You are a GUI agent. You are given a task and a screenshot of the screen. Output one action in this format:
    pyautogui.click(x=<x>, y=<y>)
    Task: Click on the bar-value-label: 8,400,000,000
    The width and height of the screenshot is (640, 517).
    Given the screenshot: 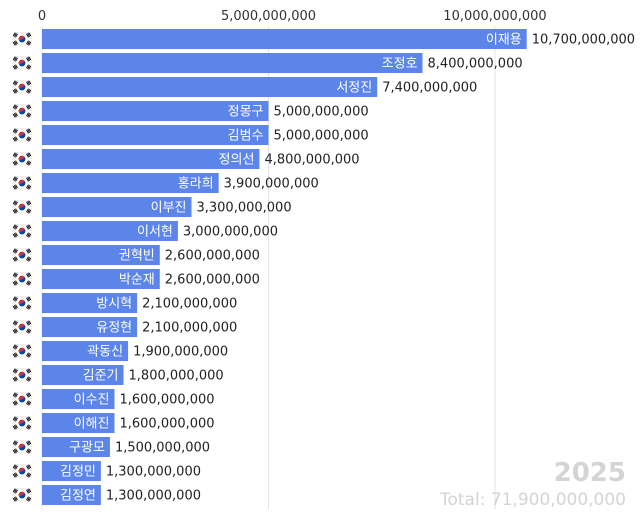 What is the action you would take?
    pyautogui.click(x=475, y=64)
    